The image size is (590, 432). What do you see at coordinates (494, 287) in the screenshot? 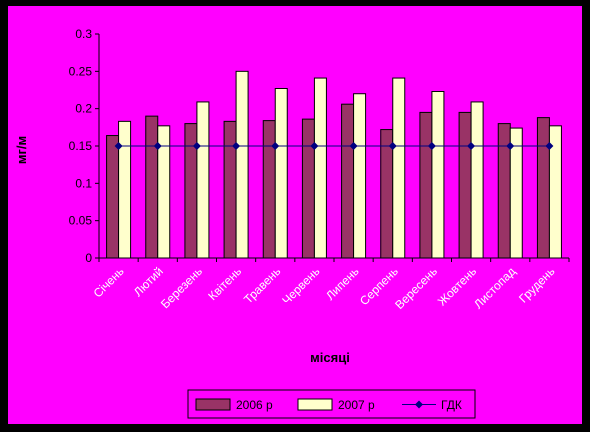
I see `x-tick-label-10: Листопад` at bounding box center [494, 287].